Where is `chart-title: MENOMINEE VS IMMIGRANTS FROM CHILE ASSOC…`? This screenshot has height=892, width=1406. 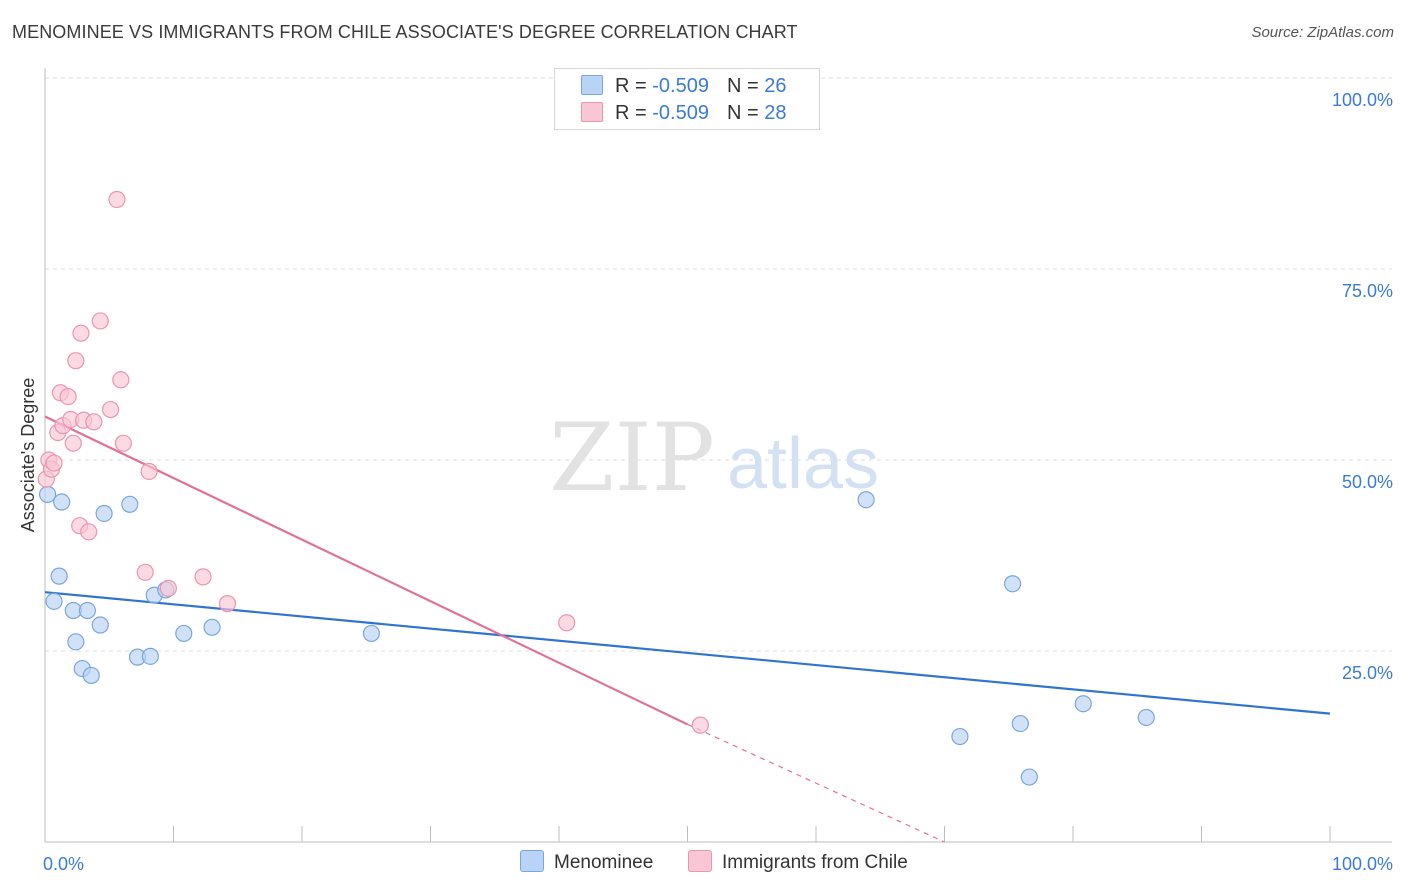 chart-title: MENOMINEE VS IMMIGRANTS FROM CHILE ASSOC… is located at coordinates (405, 32).